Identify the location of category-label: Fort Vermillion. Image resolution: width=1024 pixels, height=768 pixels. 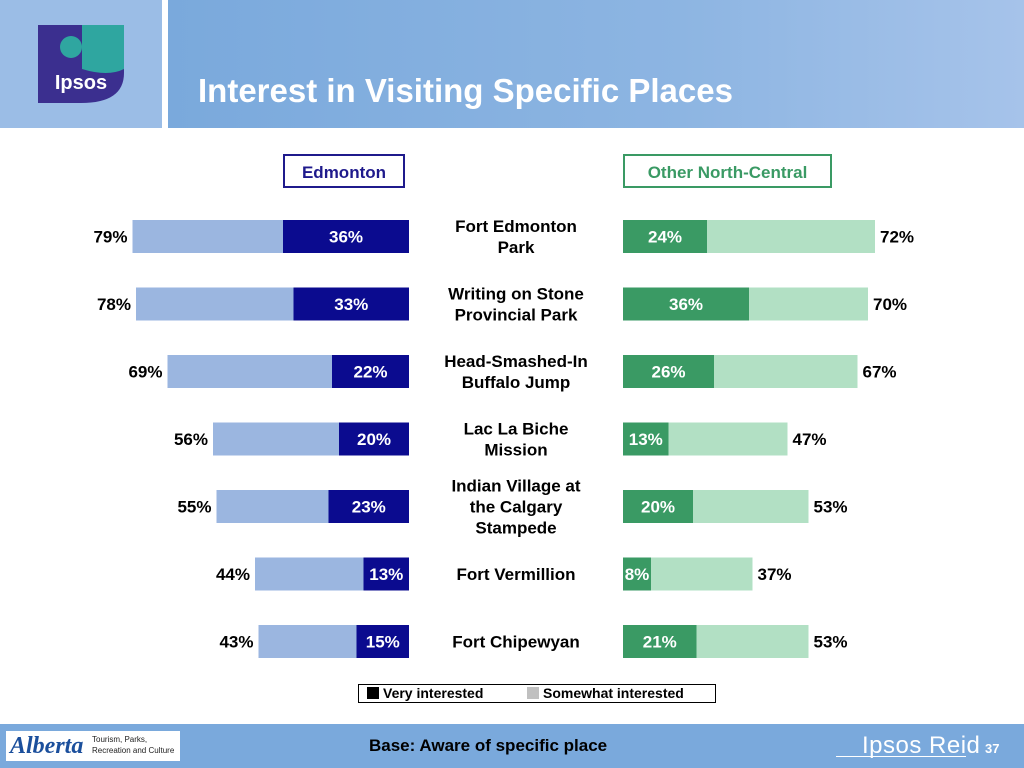
(515, 574).